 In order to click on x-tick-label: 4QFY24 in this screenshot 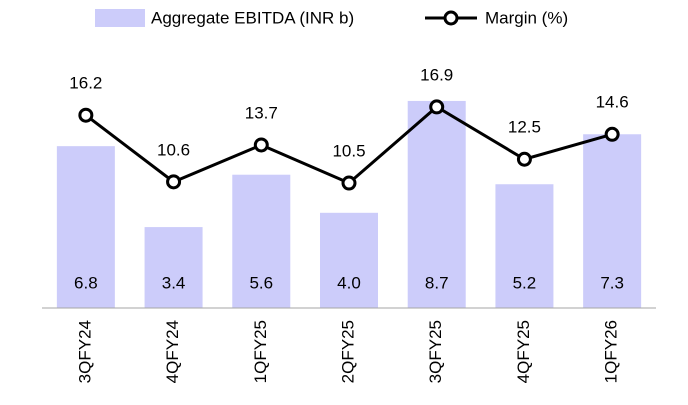, I will do `click(172, 351)`.